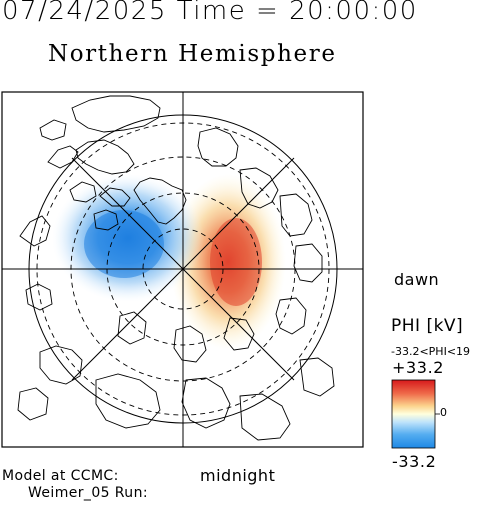  Describe the element at coordinates (124, 244) in the screenshot. I see `negative-potential-core` at that location.